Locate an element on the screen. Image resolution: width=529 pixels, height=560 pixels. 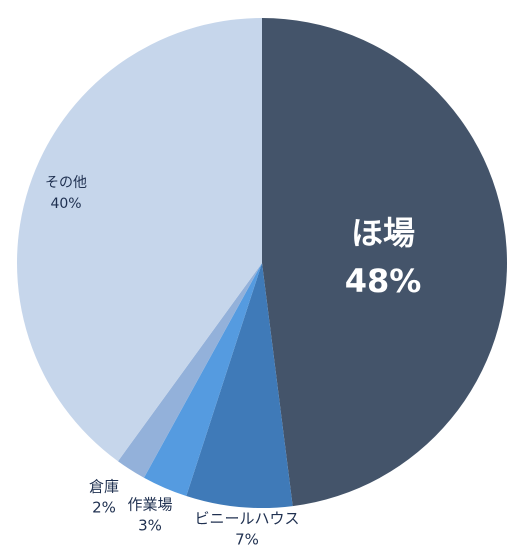
slice-label: 作業場 is located at coordinates (149, 505).